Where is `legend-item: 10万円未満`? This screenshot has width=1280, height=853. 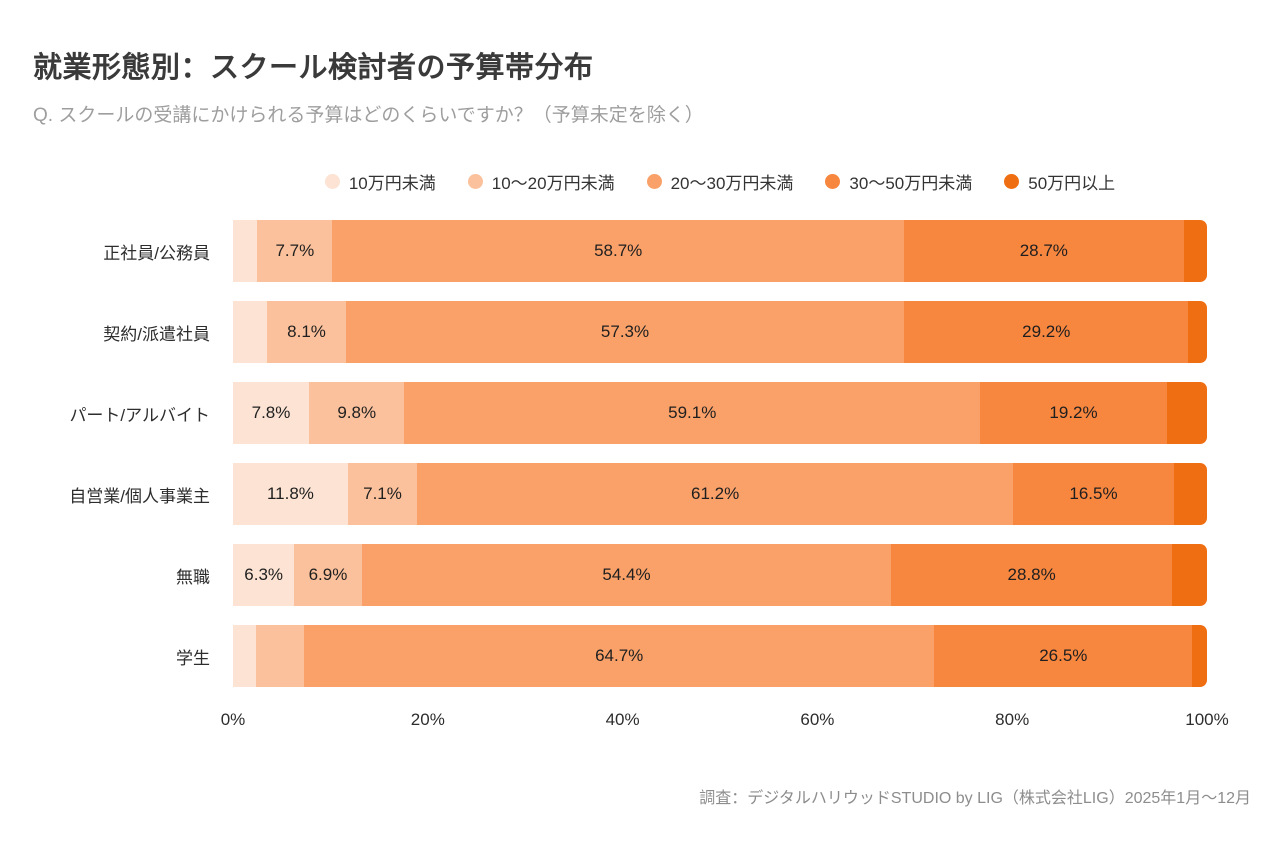
legend-item: 10万円未満 is located at coordinates (380, 181).